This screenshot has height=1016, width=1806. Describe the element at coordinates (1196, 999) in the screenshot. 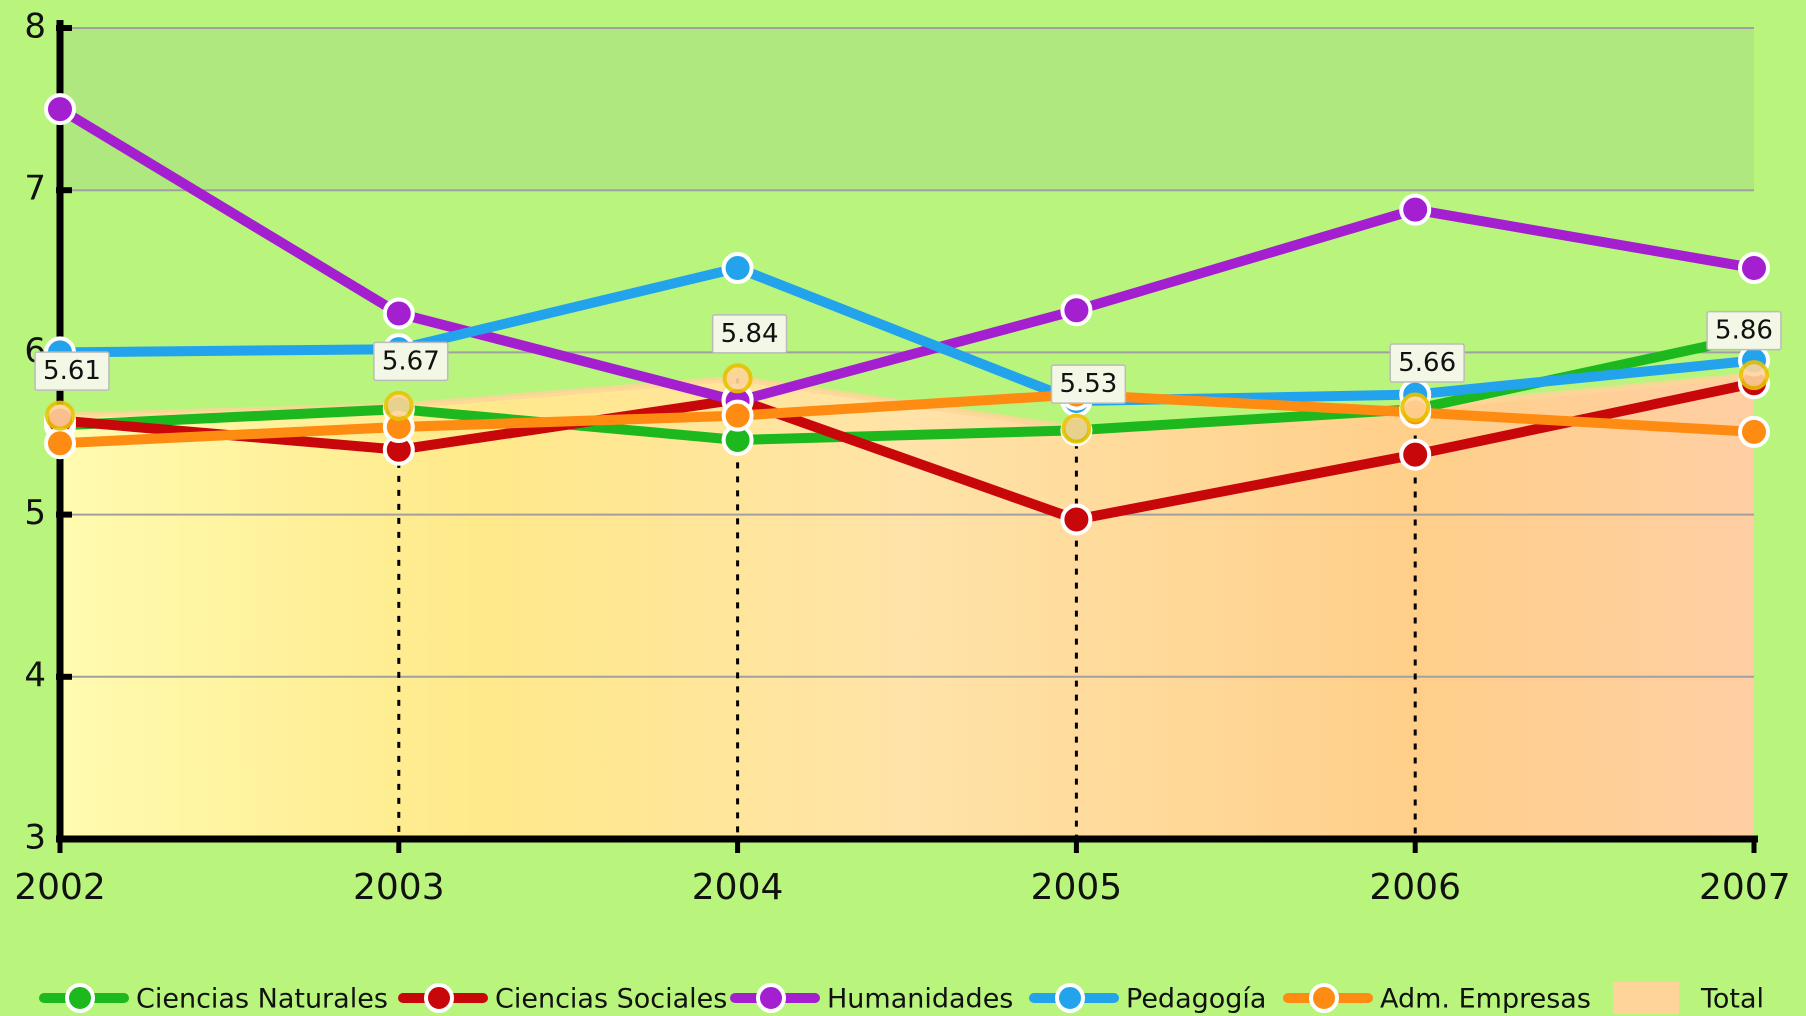

I see `legend-label: Pedagogía` at that location.